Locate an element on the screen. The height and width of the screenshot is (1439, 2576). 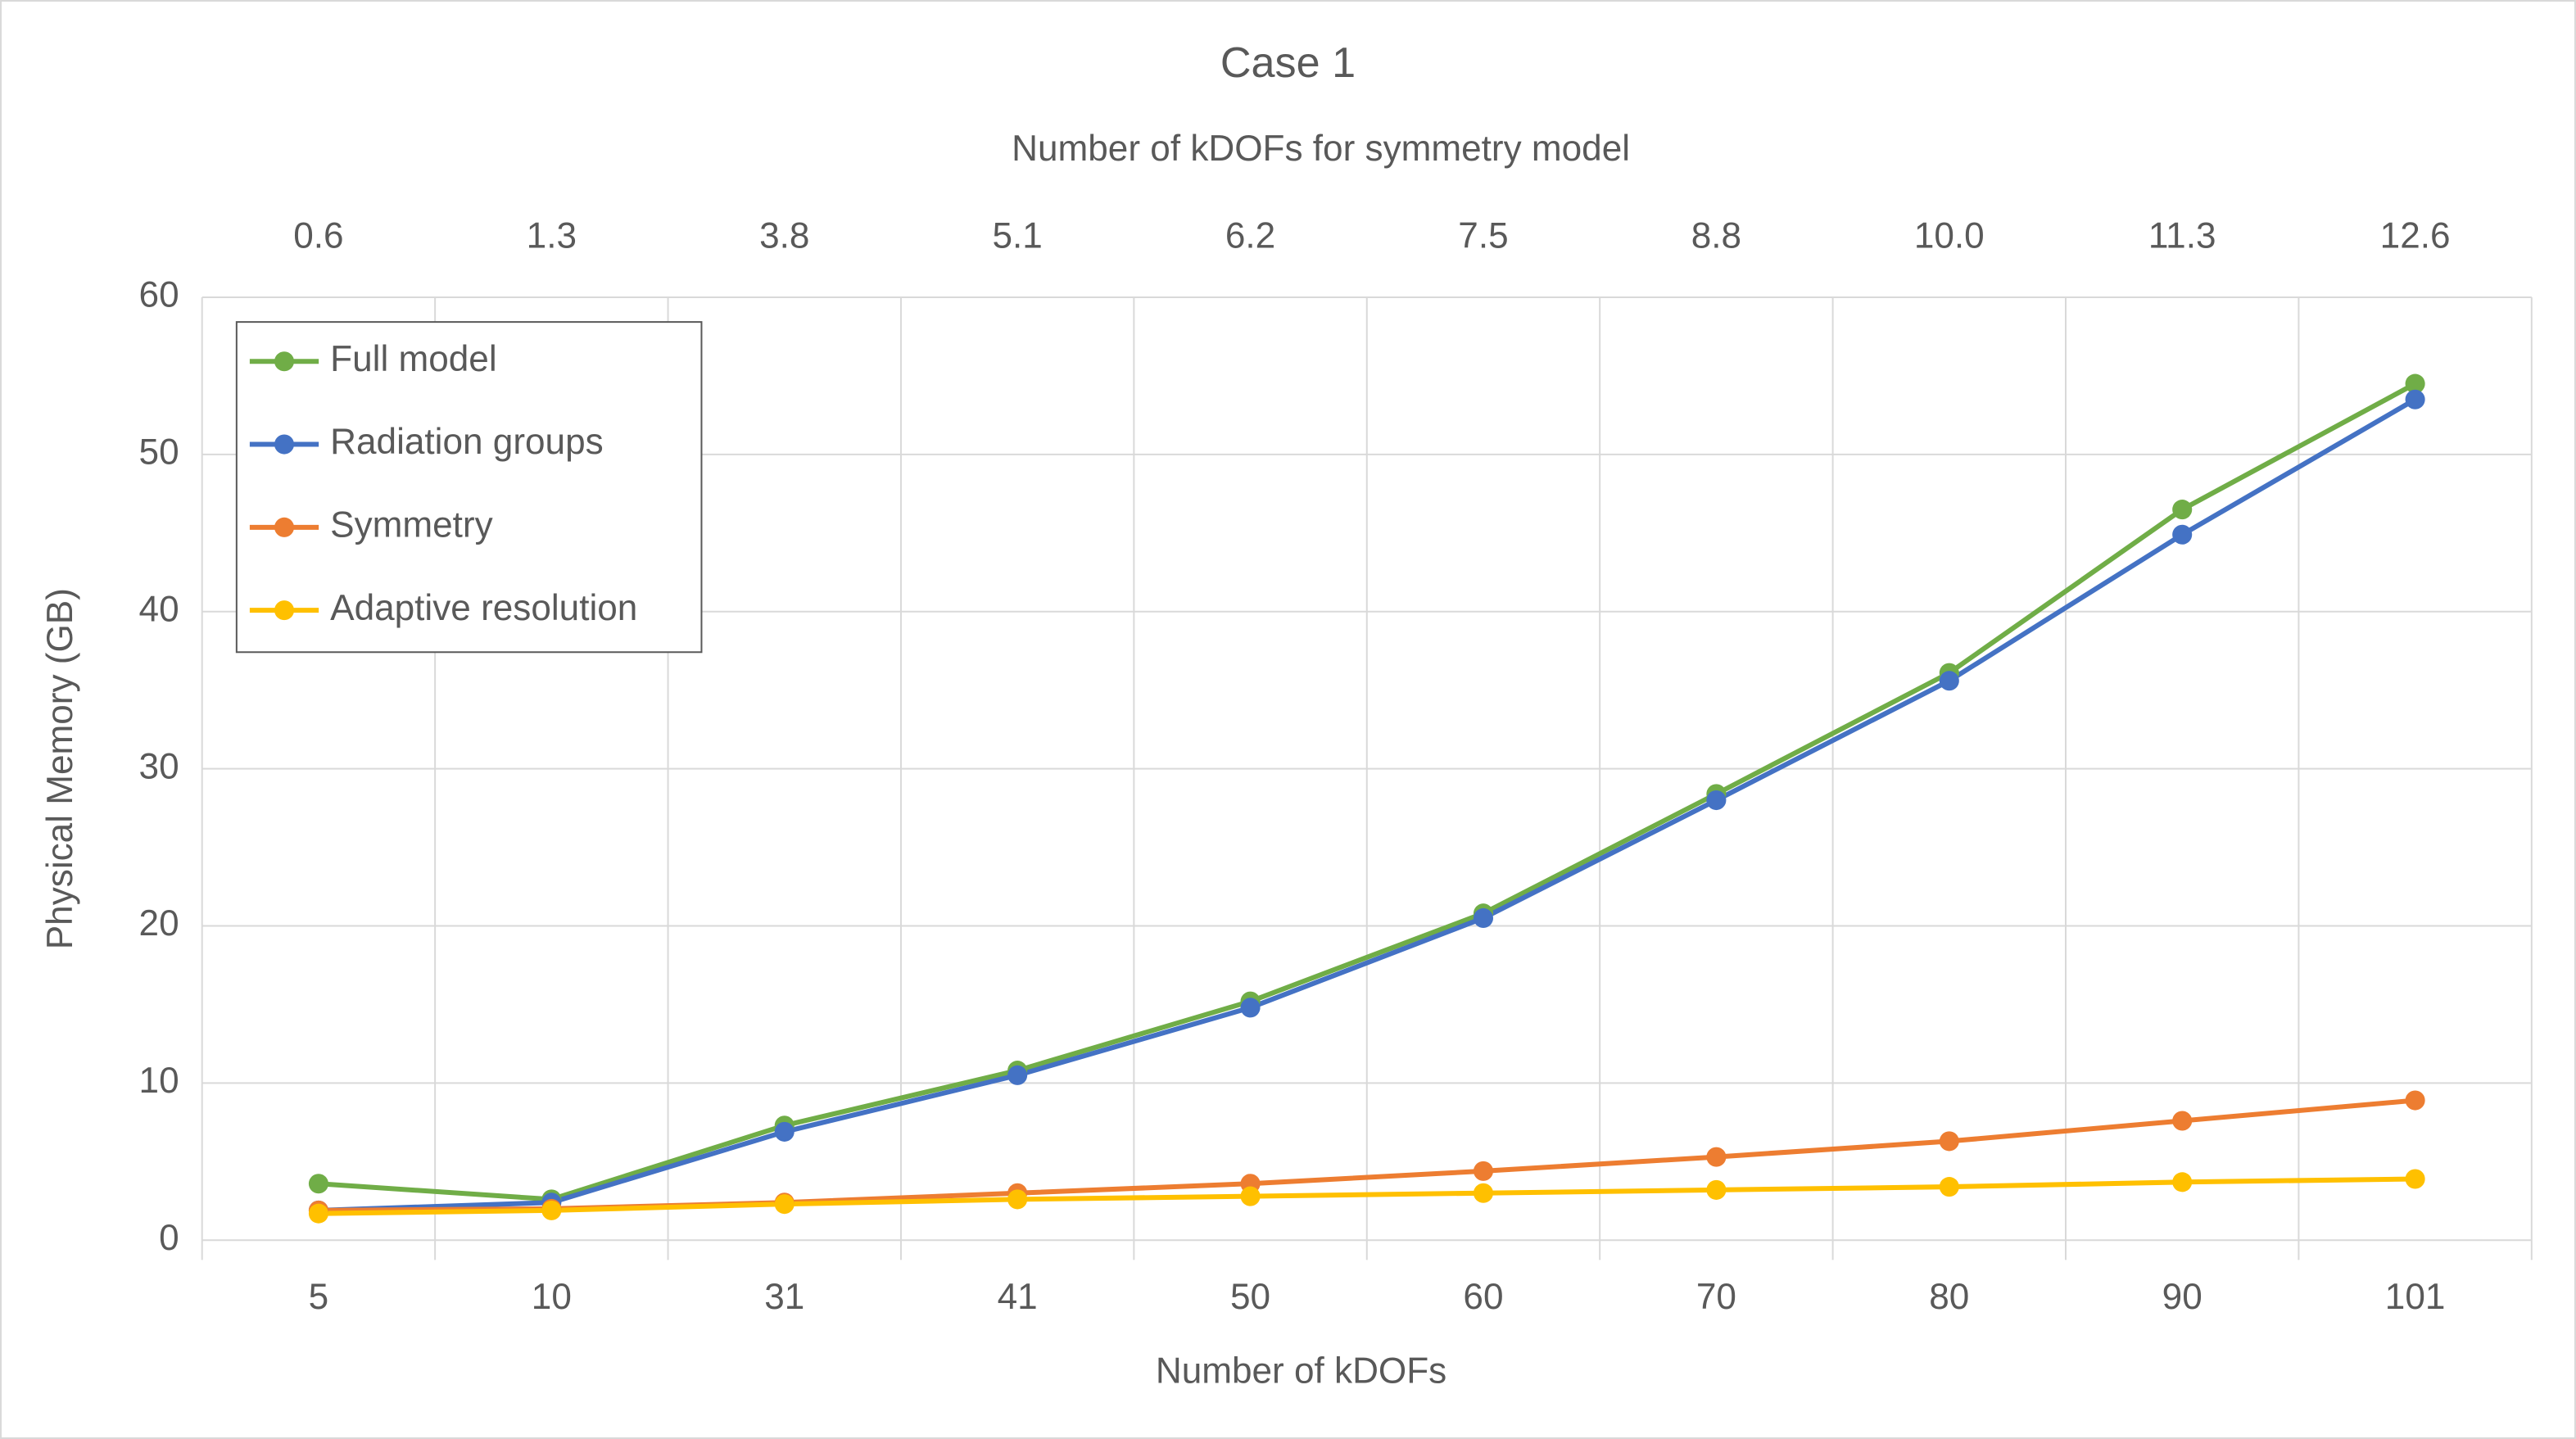
legend-label: Symmetry is located at coordinates (411, 525).